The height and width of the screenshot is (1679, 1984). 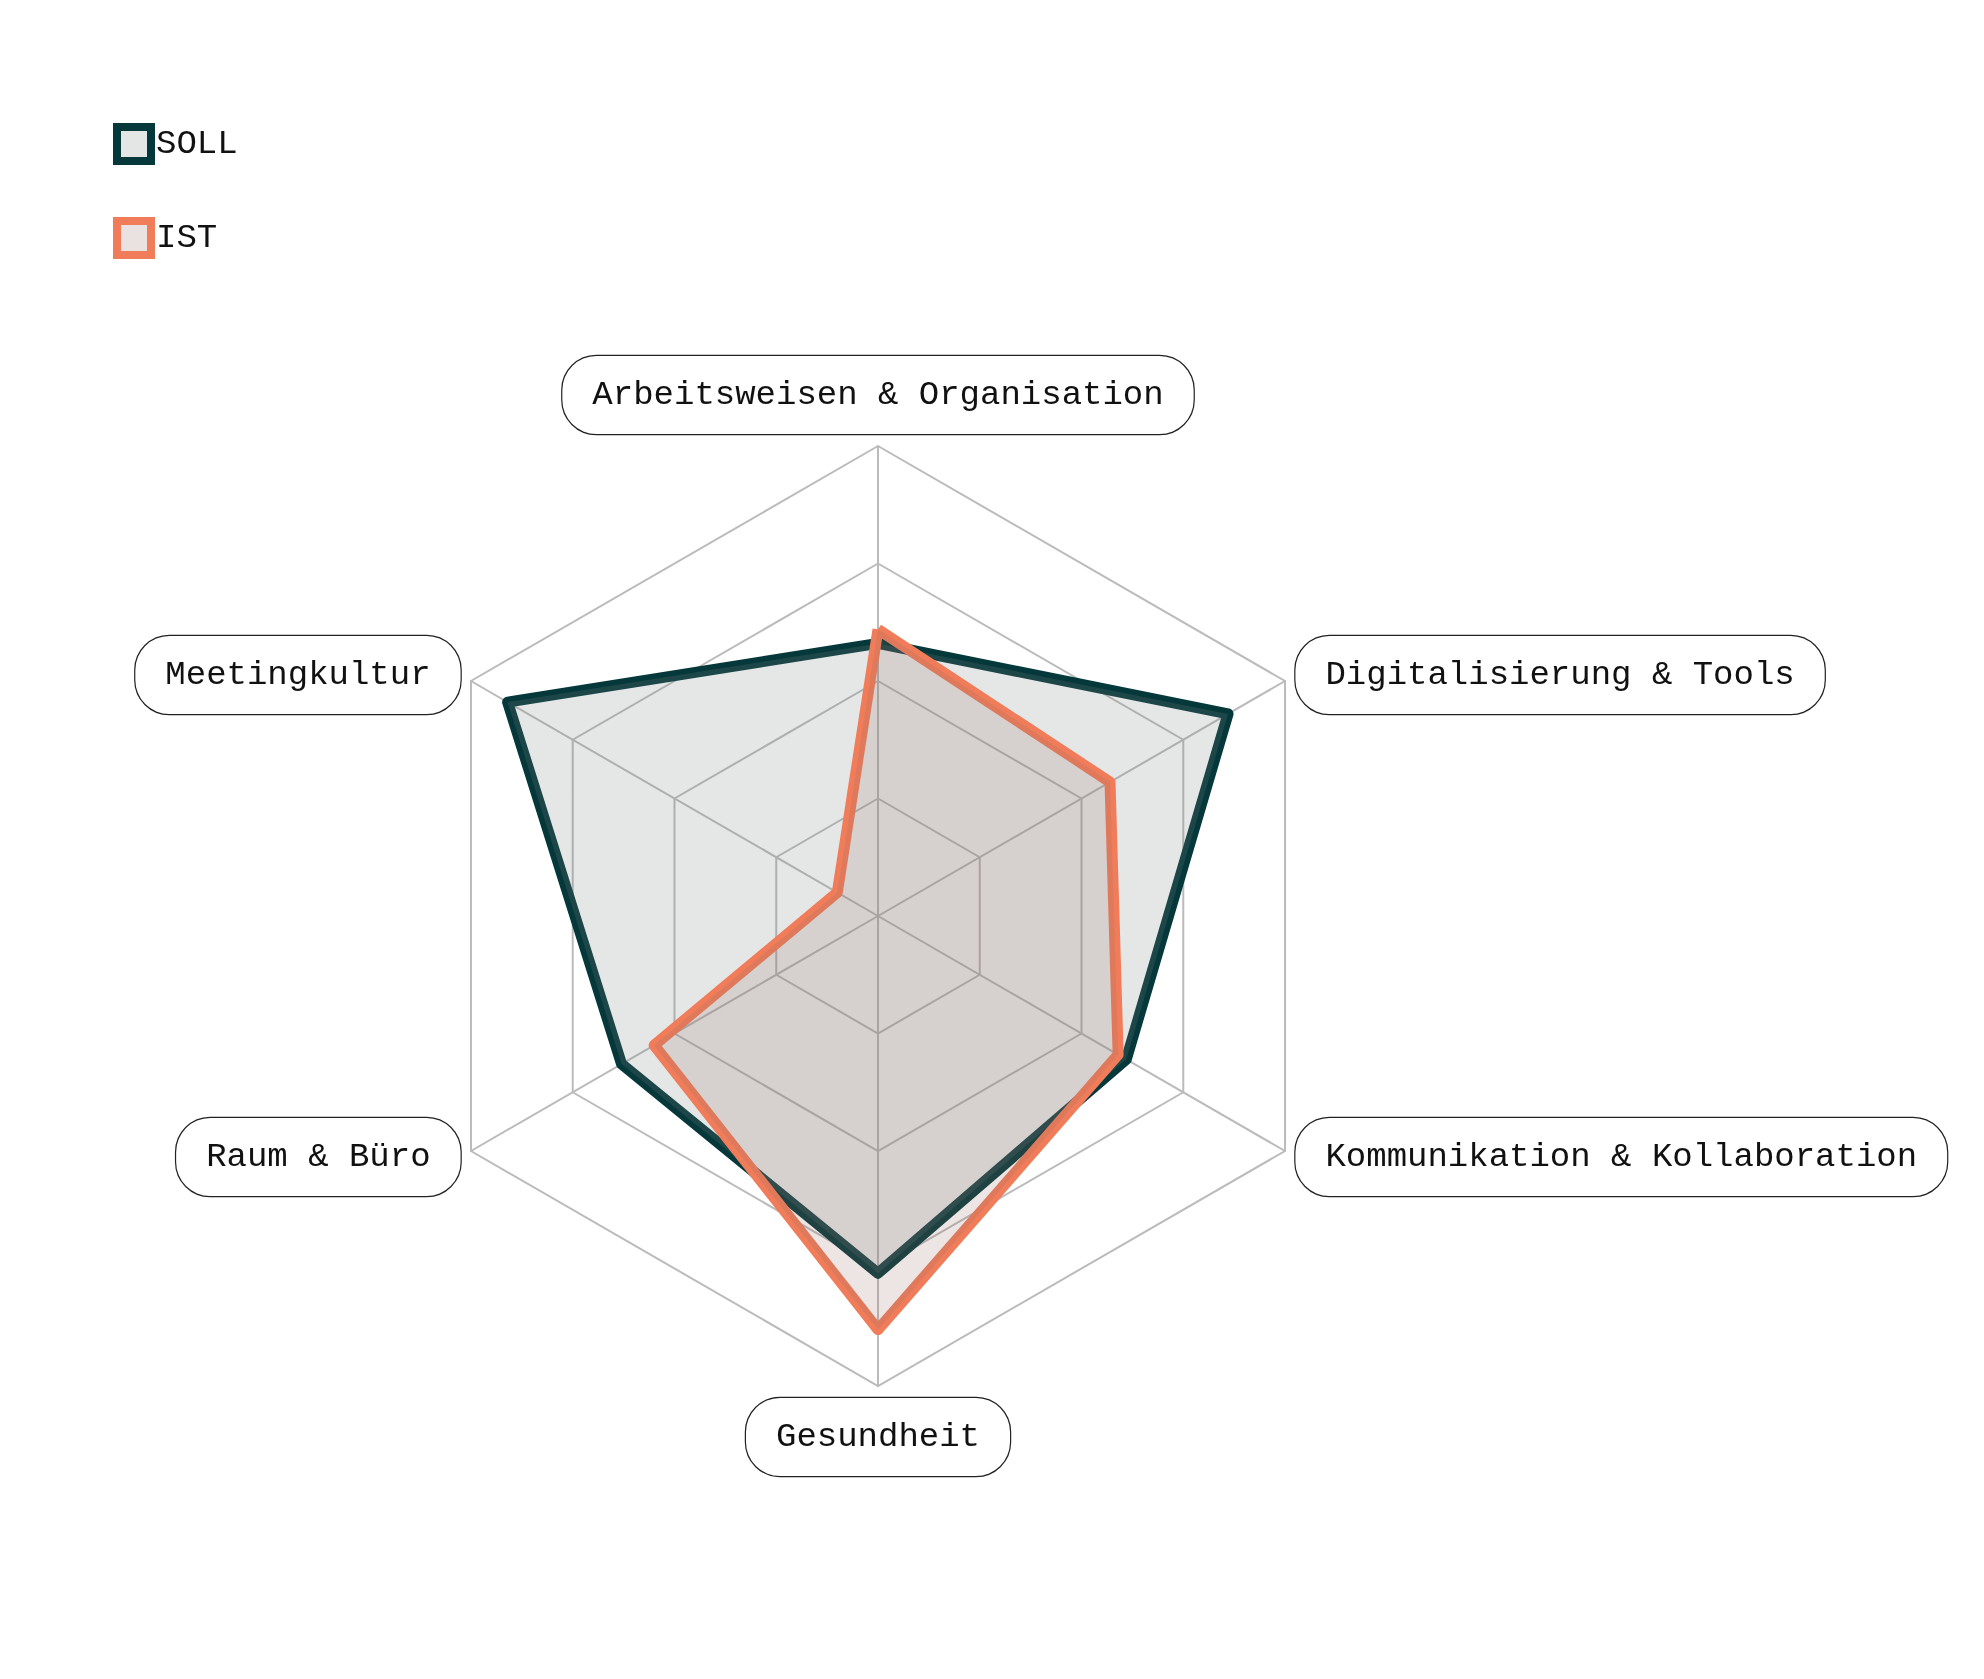 I want to click on spoke-label: Gesundheit, so click(x=878, y=1437).